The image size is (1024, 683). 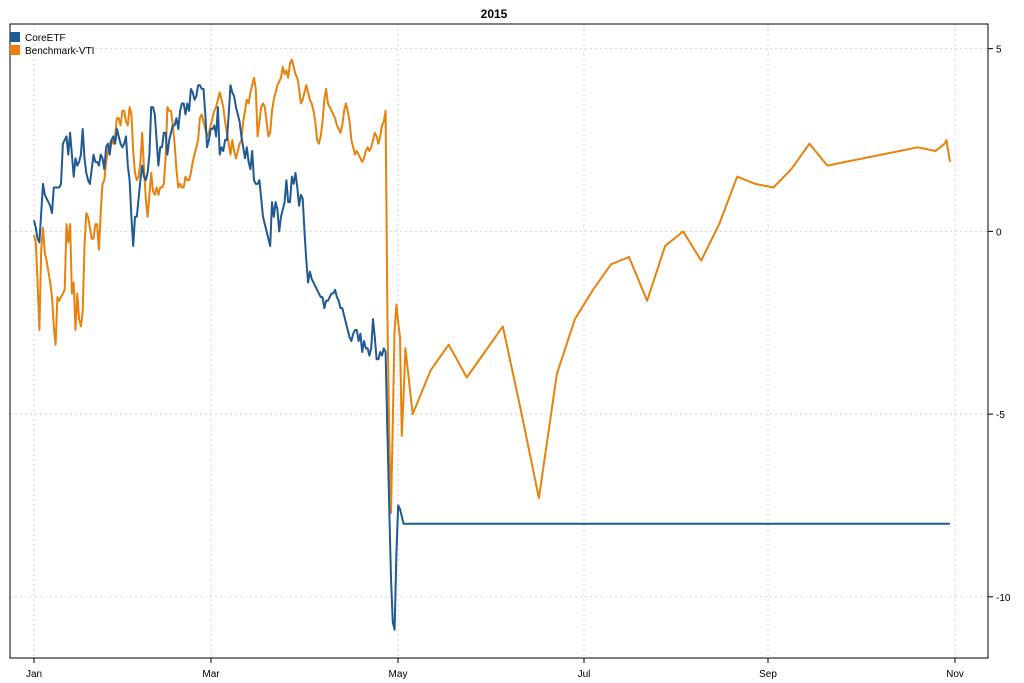 What do you see at coordinates (999, 50) in the screenshot?
I see `y-tick-label: 5` at bounding box center [999, 50].